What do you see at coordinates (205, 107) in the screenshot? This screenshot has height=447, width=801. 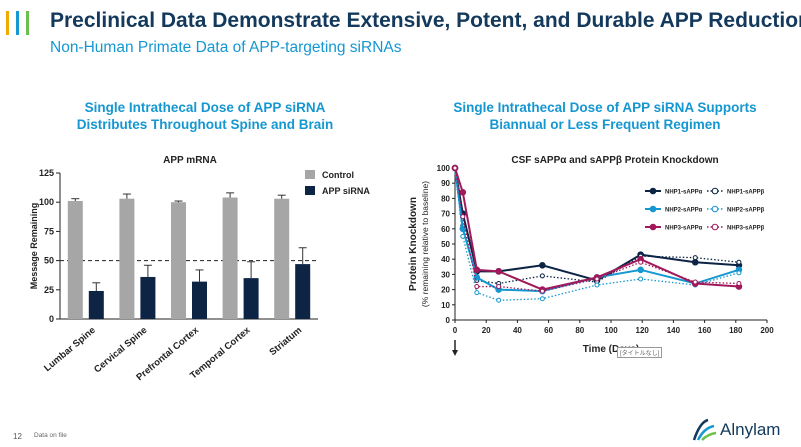 I see `left-heading-line1: Single Intrathecal Dose of APP siRNA` at bounding box center [205, 107].